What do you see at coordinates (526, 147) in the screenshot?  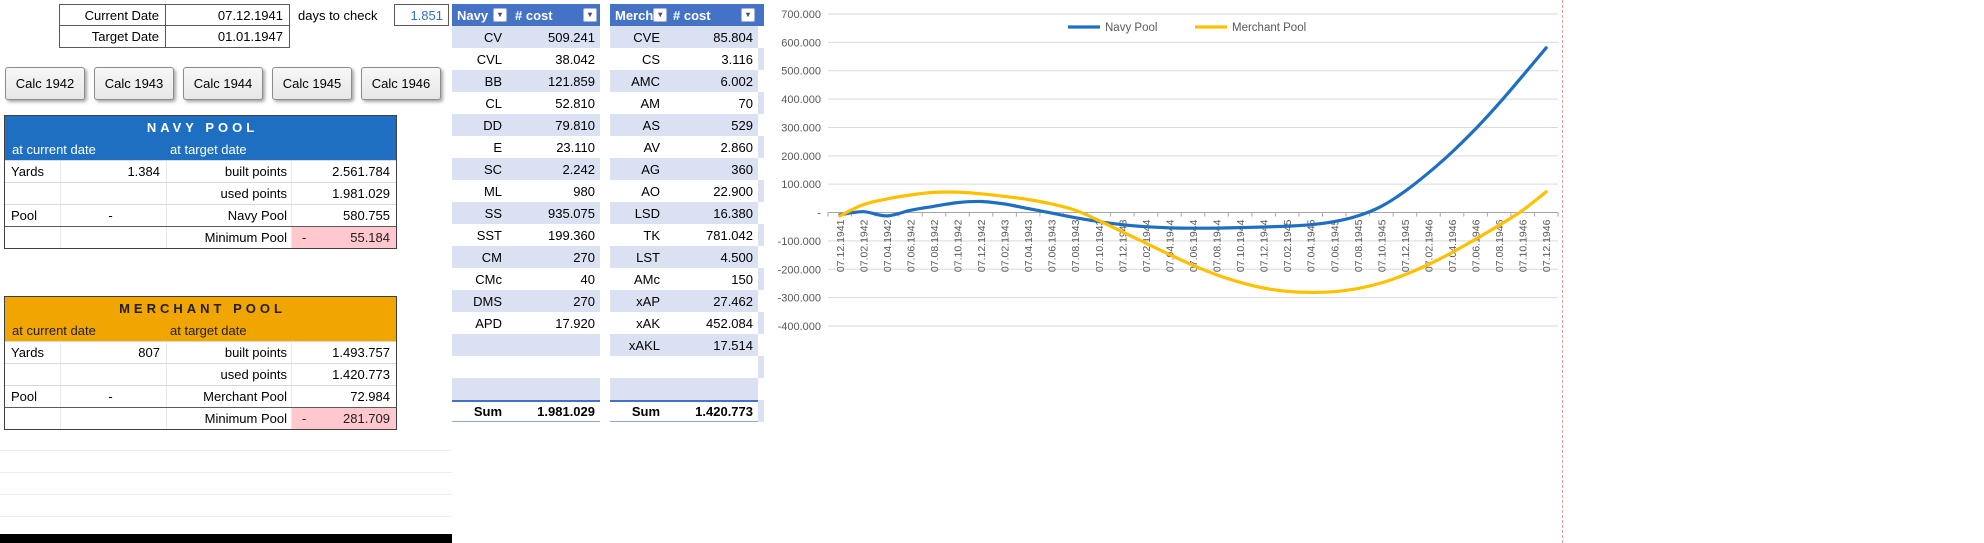 I see `table-row: E 23.110` at bounding box center [526, 147].